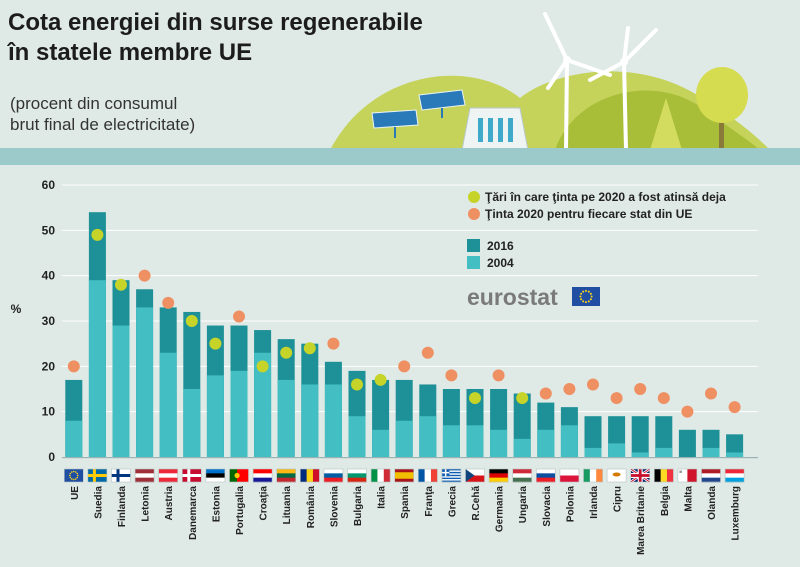 The height and width of the screenshot is (567, 800). What do you see at coordinates (98, 502) in the screenshot?
I see `category-label: Suedia` at bounding box center [98, 502].